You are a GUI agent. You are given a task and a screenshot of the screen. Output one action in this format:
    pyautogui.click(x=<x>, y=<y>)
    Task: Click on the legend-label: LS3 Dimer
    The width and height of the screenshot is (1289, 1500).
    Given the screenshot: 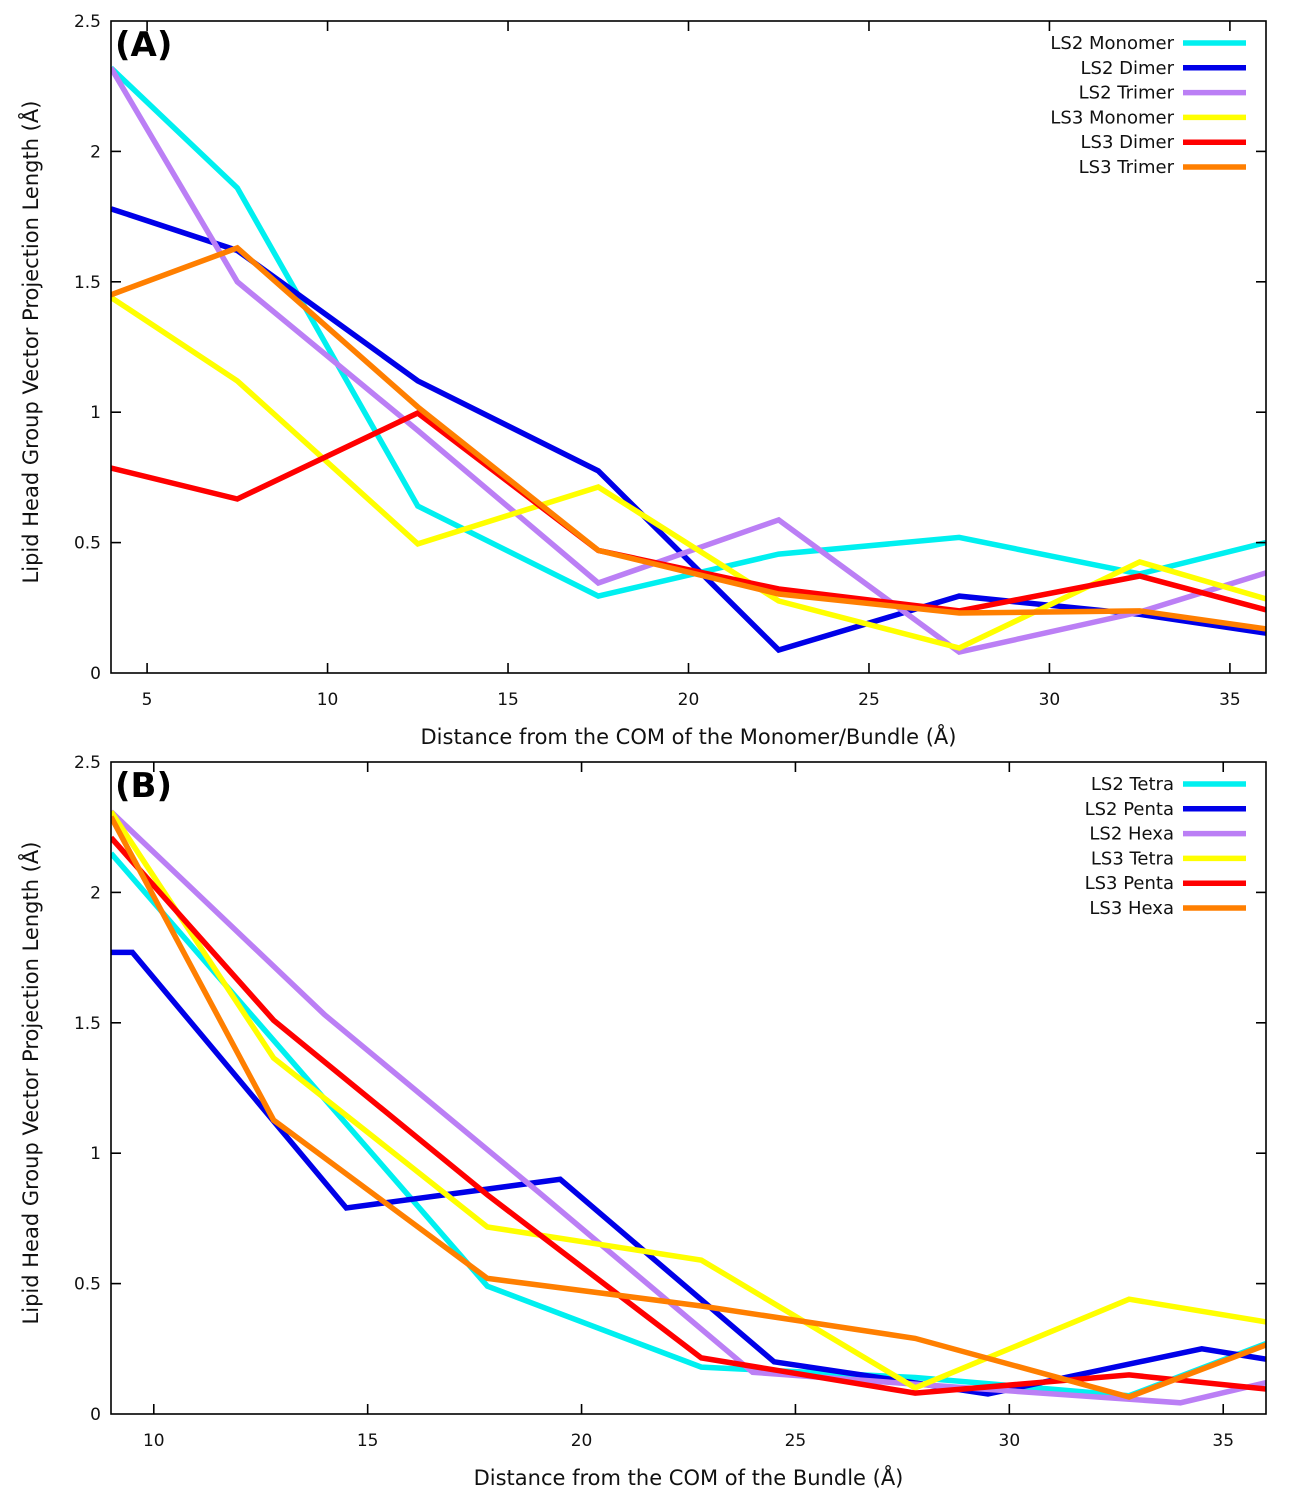 What is the action you would take?
    pyautogui.click(x=1128, y=142)
    